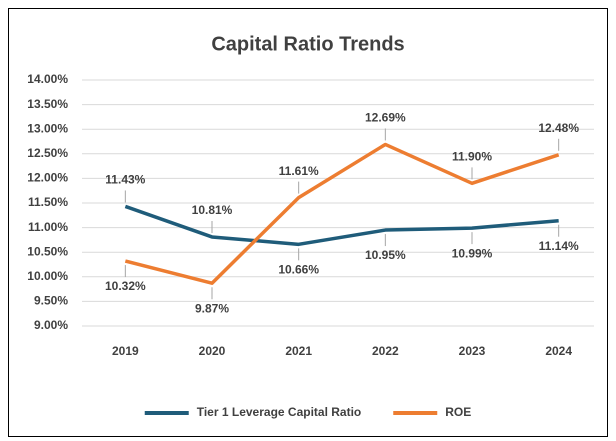 Image resolution: width=616 pixels, height=441 pixels. Describe the element at coordinates (125, 180) in the screenshot. I see `data-label: 11.43%` at that location.